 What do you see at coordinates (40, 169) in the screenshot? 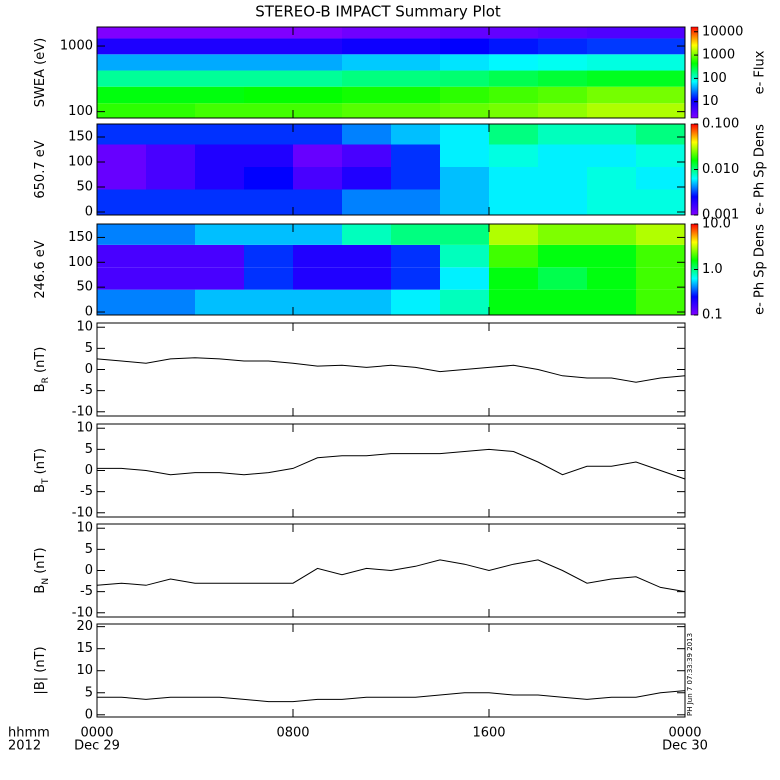
I see `y-axis-label: 650.7 eV` at bounding box center [40, 169].